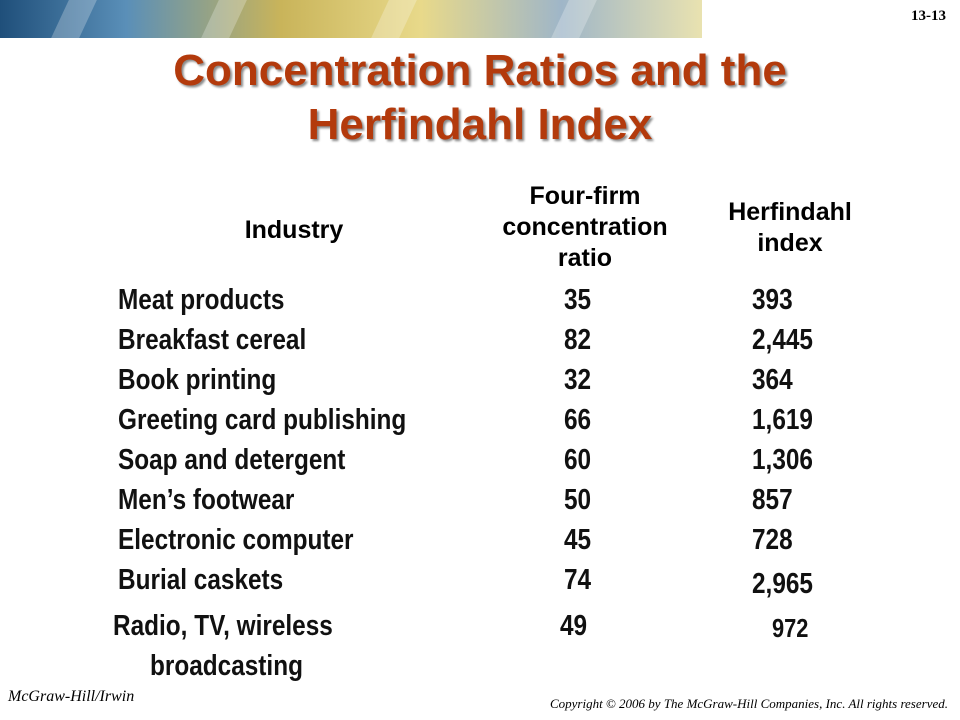 This screenshot has height=720, width=960. What do you see at coordinates (790, 243) in the screenshot?
I see `header-herfindahl-line-2: index` at bounding box center [790, 243].